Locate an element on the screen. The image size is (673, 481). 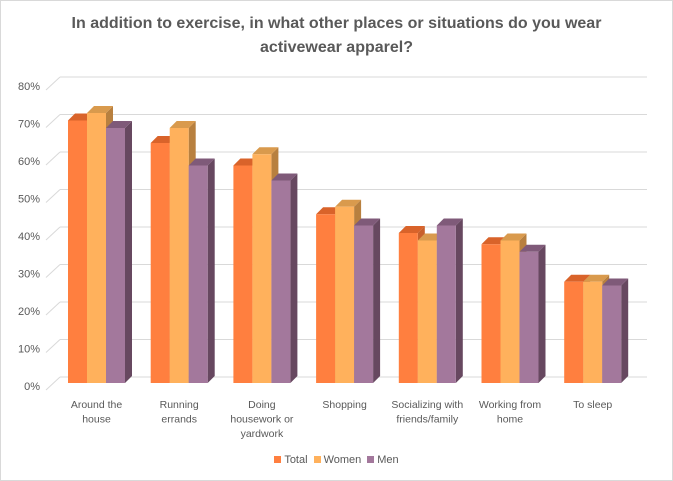
y-tick-label: 0% is located at coordinates (32, 387).